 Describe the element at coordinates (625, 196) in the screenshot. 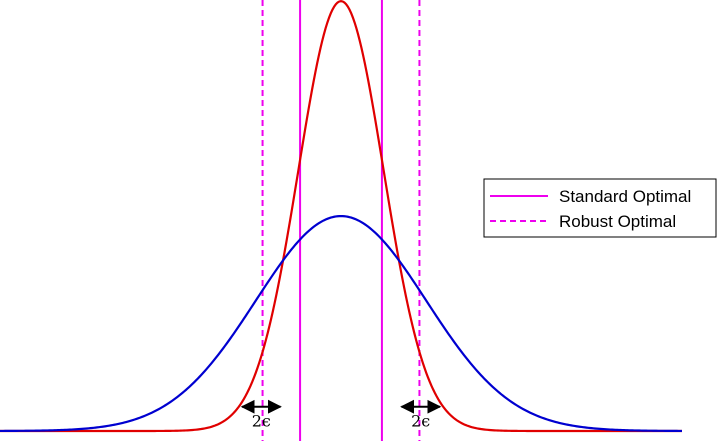

I see `legend-label-1: Standard Optimal` at that location.